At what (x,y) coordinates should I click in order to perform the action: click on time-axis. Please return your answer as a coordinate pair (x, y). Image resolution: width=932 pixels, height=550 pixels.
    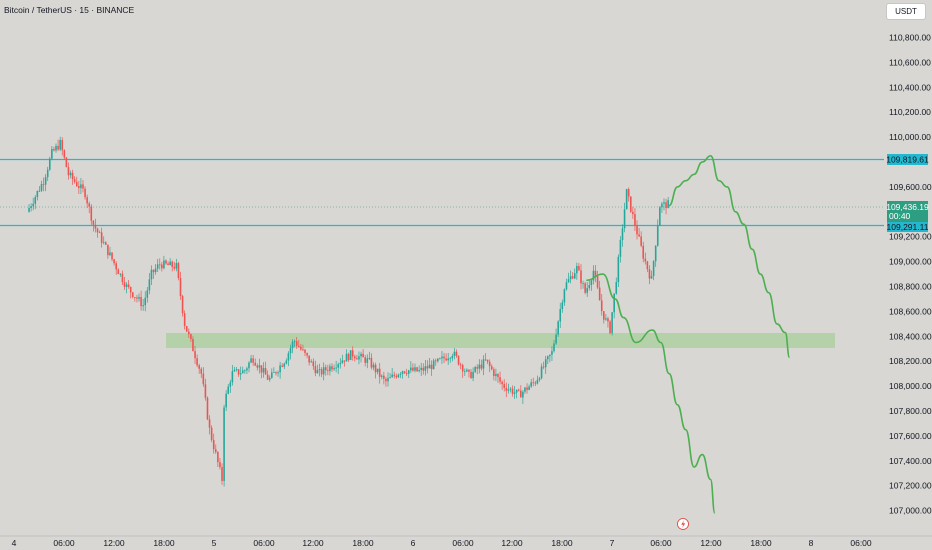
    Looking at the image, I should click on (442, 543).